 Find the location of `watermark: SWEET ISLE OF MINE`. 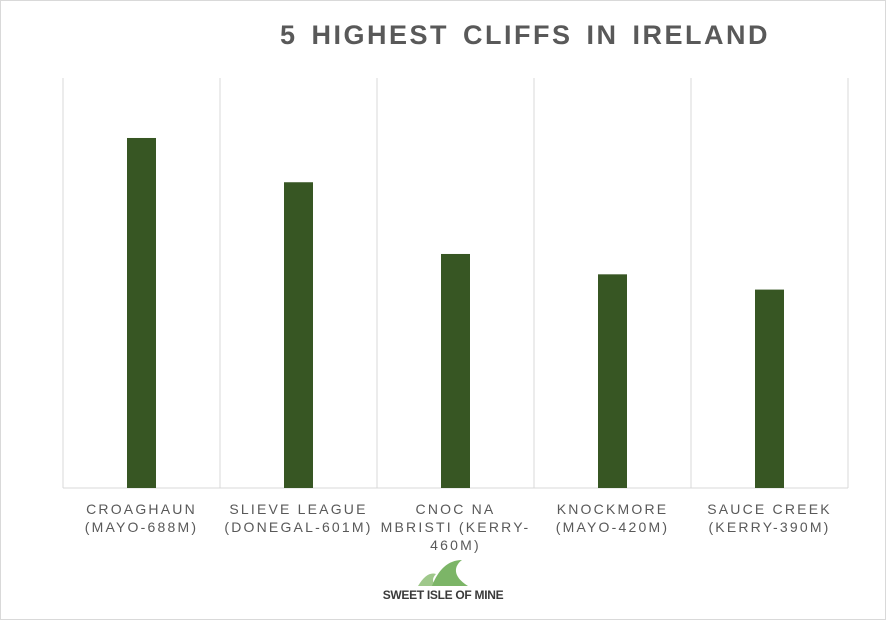

watermark: SWEET ISLE OF MINE is located at coordinates (443, 595).